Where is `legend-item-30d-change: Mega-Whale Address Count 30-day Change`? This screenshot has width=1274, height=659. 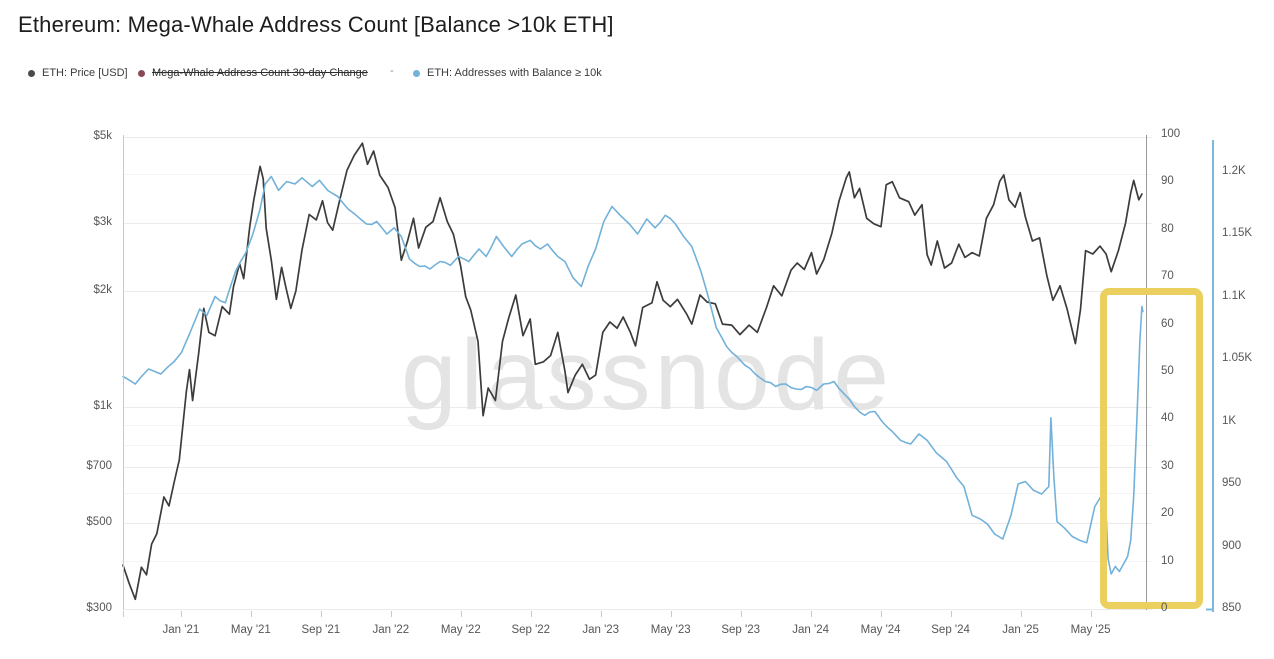 legend-item-30d-change: Mega-Whale Address Count 30-day Change is located at coordinates (253, 73).